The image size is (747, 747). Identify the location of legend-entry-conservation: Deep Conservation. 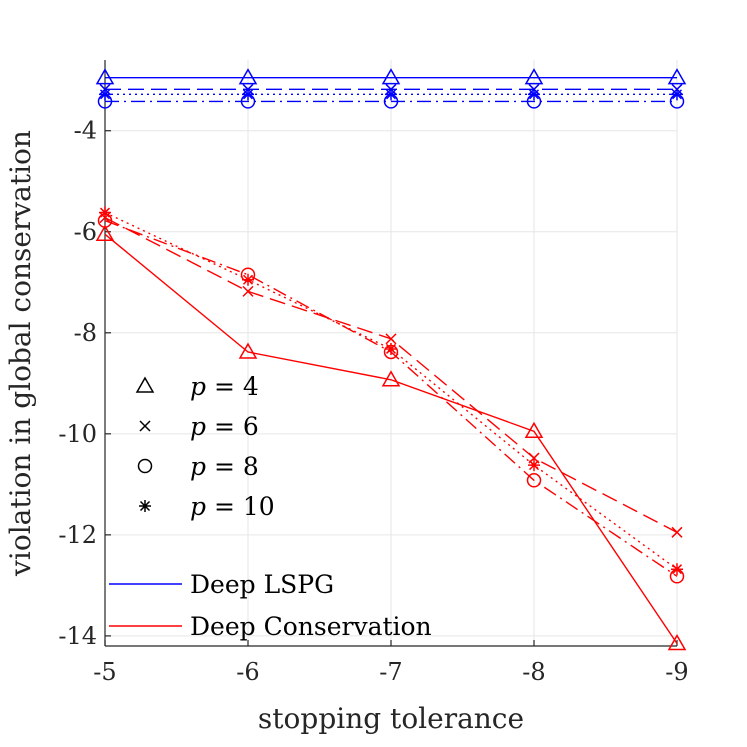
(270, 626).